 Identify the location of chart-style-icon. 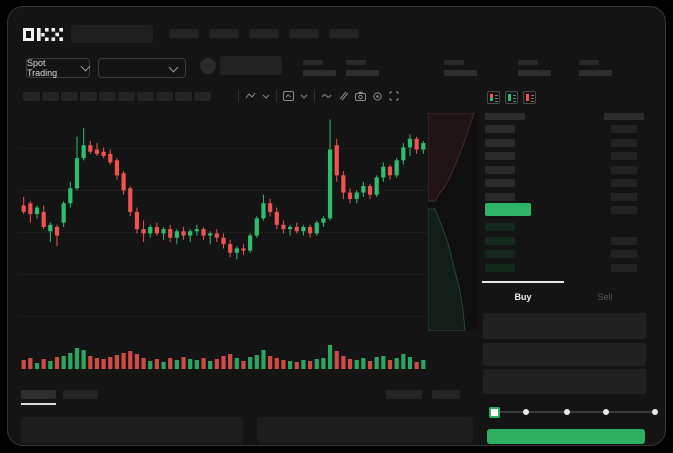
(250, 96).